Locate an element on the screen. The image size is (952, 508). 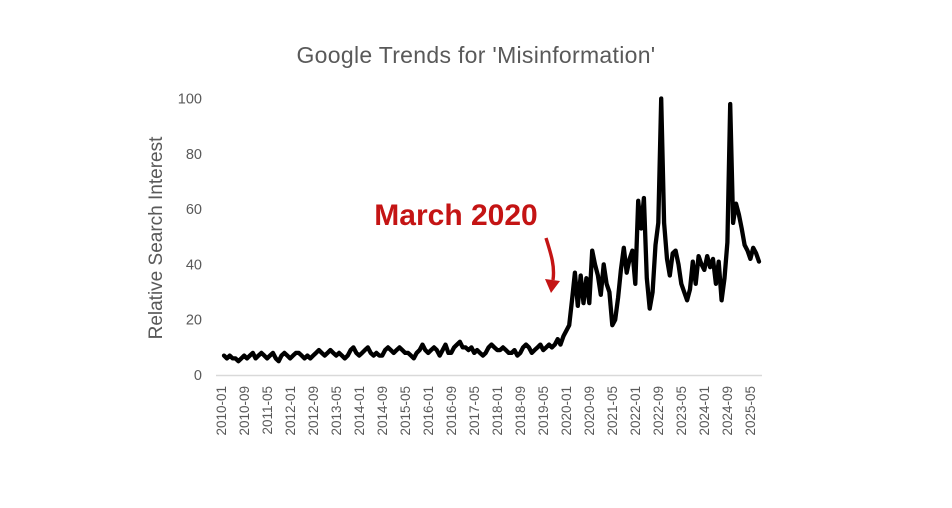
y-tick-label: 80 is located at coordinates (194, 155).